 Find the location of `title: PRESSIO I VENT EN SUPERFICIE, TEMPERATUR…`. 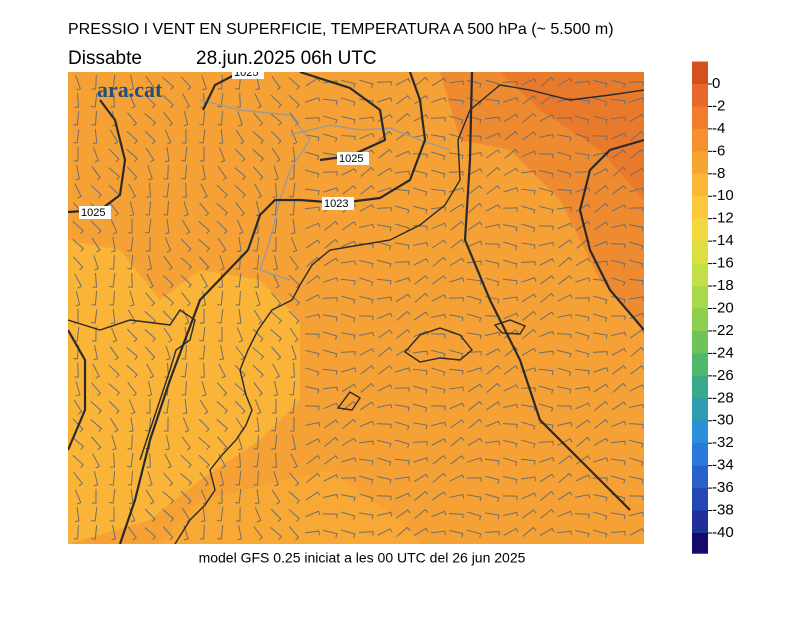

title: PRESSIO I VENT EN SUPERFICIE, TEMPERATUR… is located at coordinates (341, 29).